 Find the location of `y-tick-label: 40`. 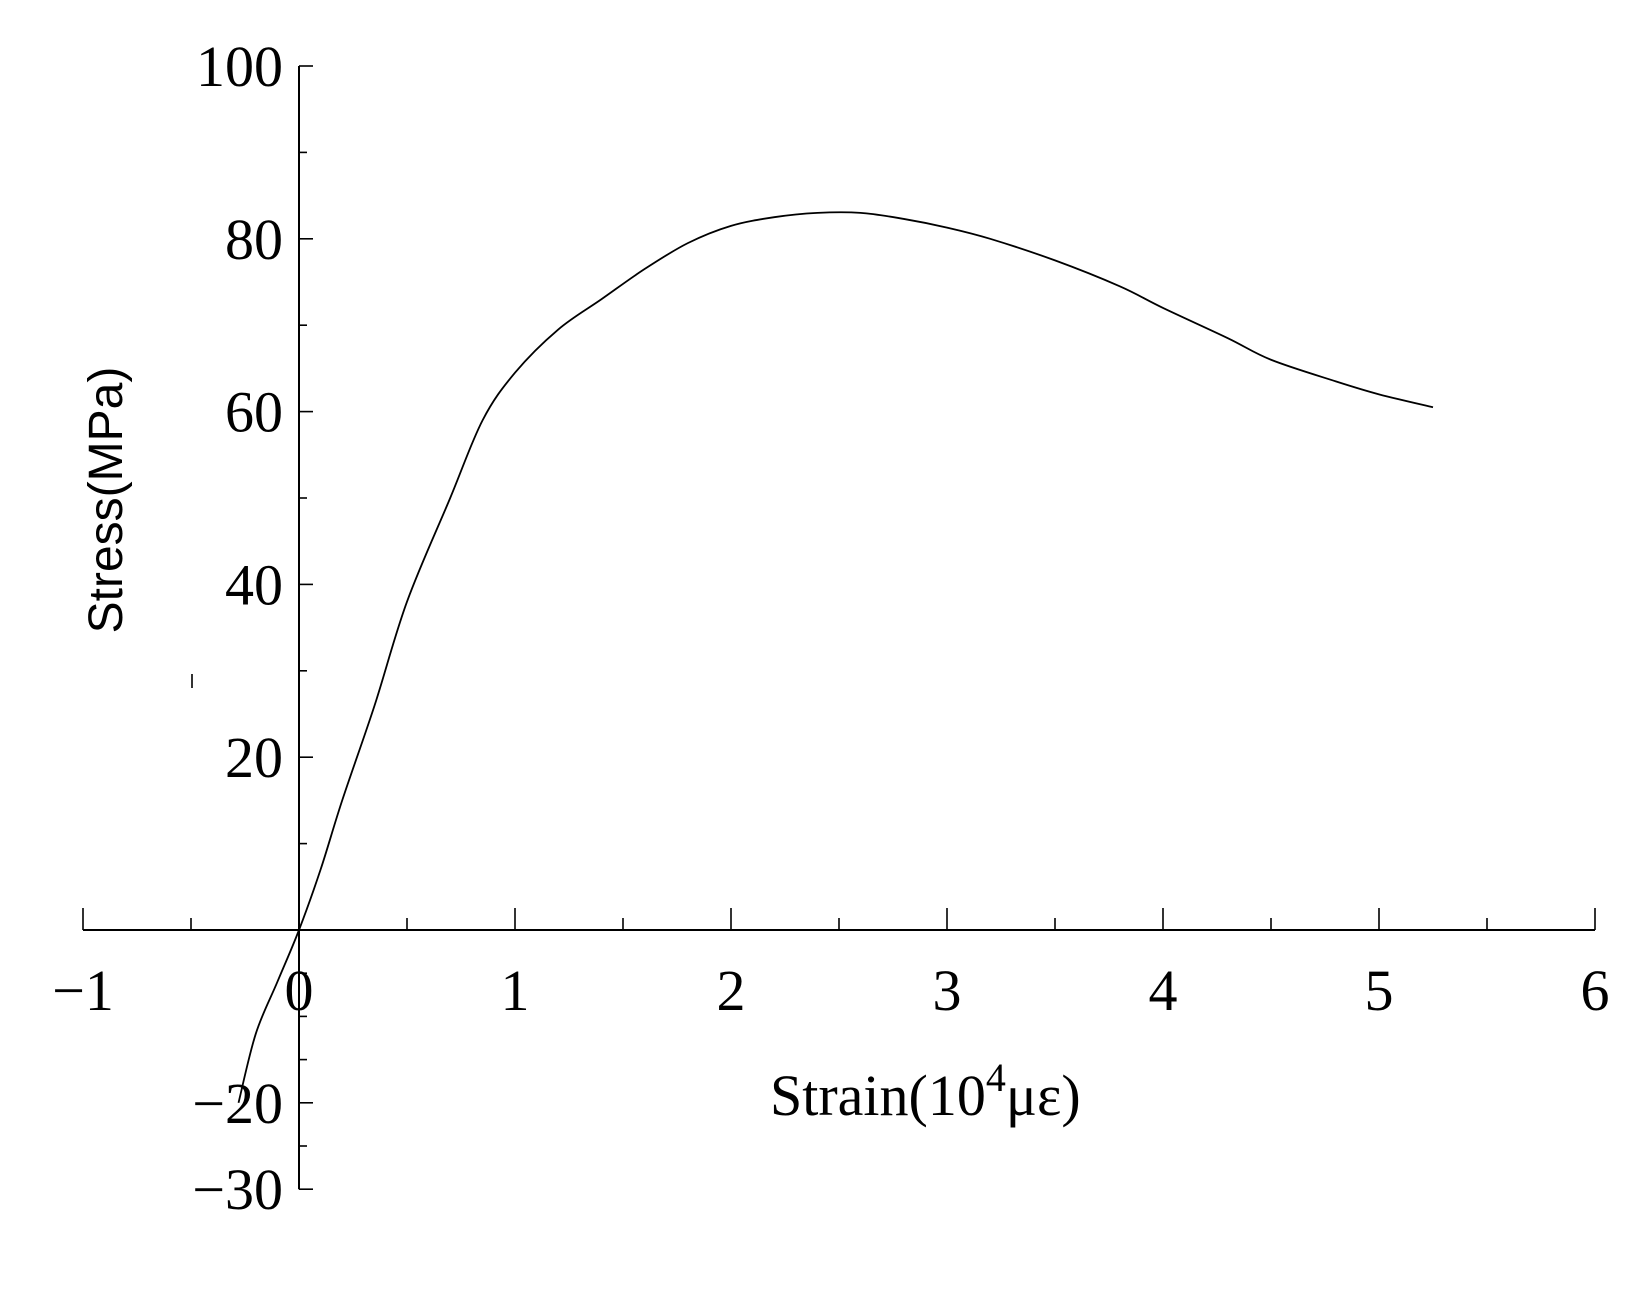

y-tick-label: 40 is located at coordinates (254, 584).